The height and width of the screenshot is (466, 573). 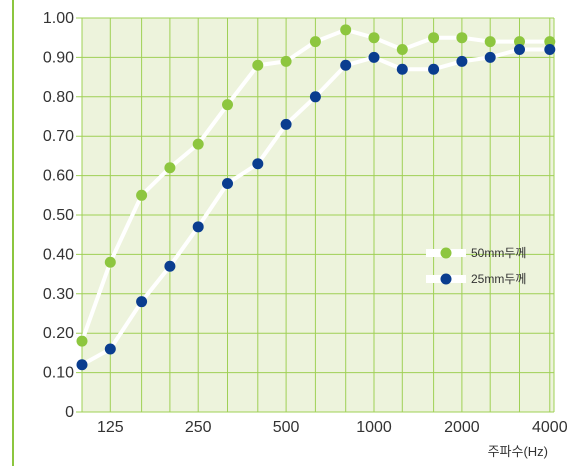 What do you see at coordinates (69, 412) in the screenshot?
I see `y-tick-label: 0` at bounding box center [69, 412].